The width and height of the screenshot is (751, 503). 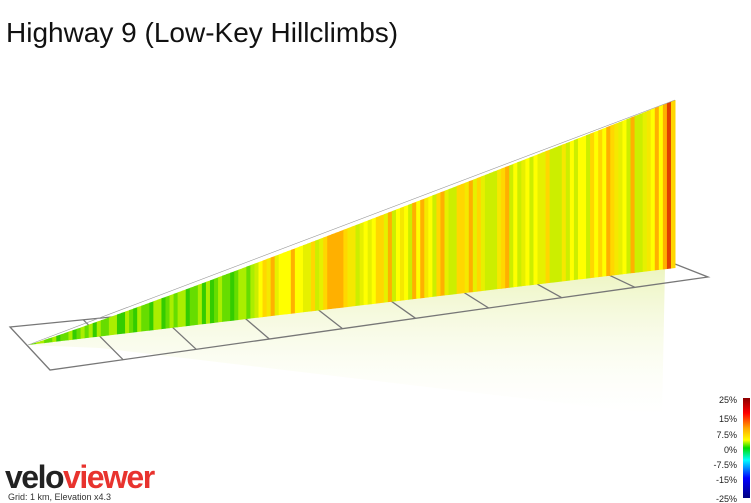 What do you see at coordinates (202, 32) in the screenshot?
I see `title: Highway 9 (Low-Key Hillclimbs)` at bounding box center [202, 32].